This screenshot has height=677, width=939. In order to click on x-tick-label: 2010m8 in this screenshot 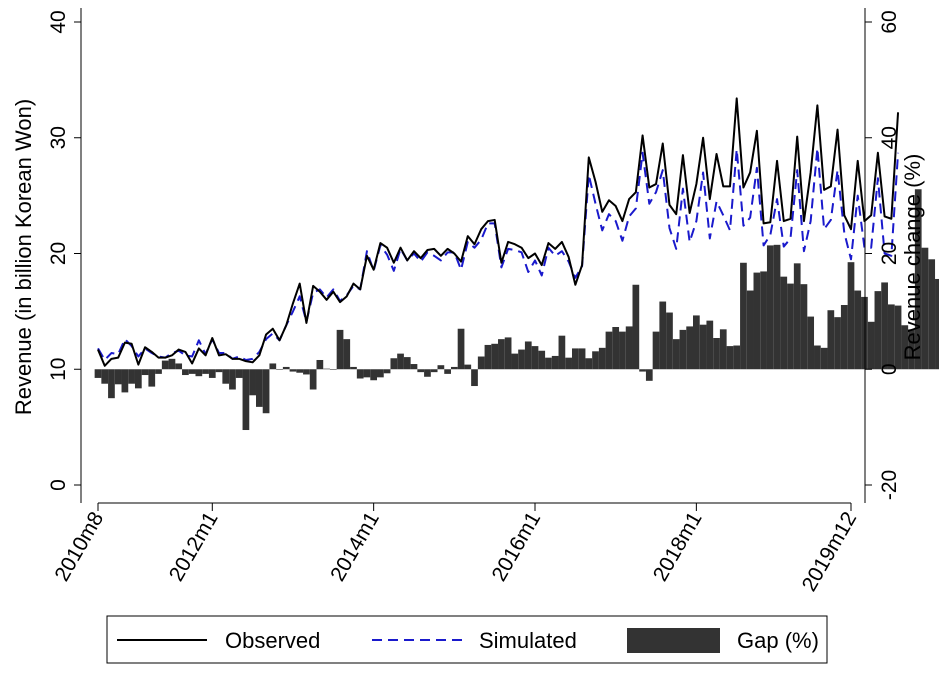, I will do `click(79, 546)`.